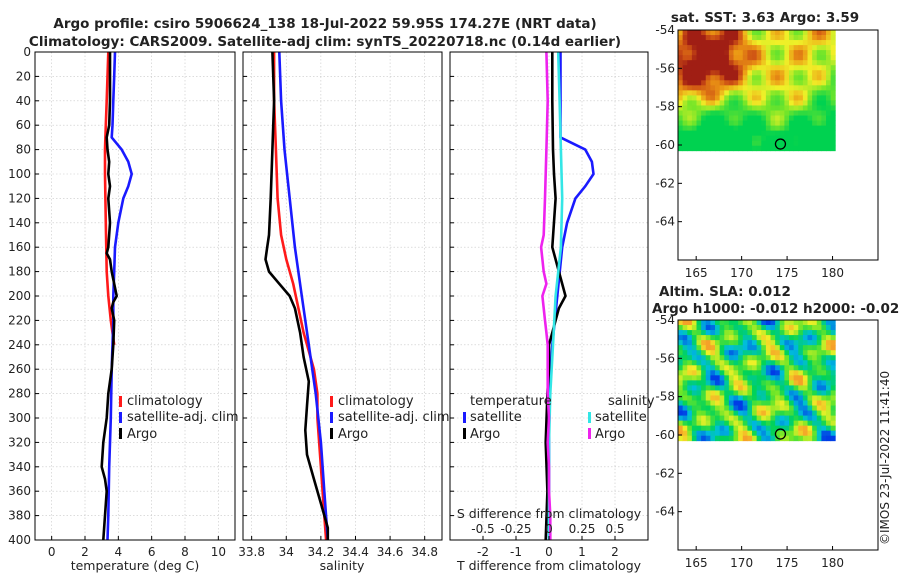 This screenshot has width=900, height=580. Describe the element at coordinates (19, 442) in the screenshot. I see `y-tick-label: 320` at that location.